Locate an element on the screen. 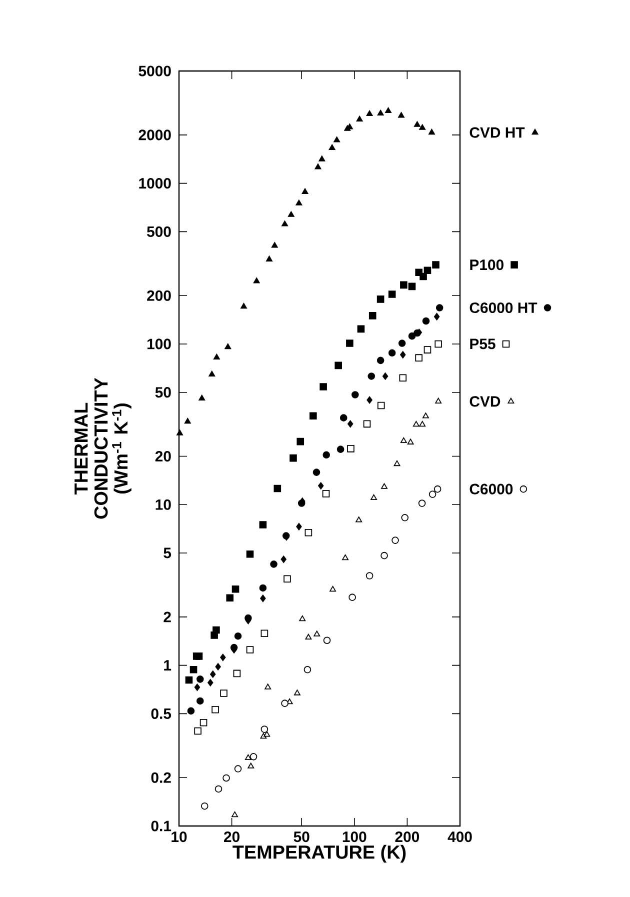 The image size is (630, 897). legend-label: C6000 HT is located at coordinates (504, 308).